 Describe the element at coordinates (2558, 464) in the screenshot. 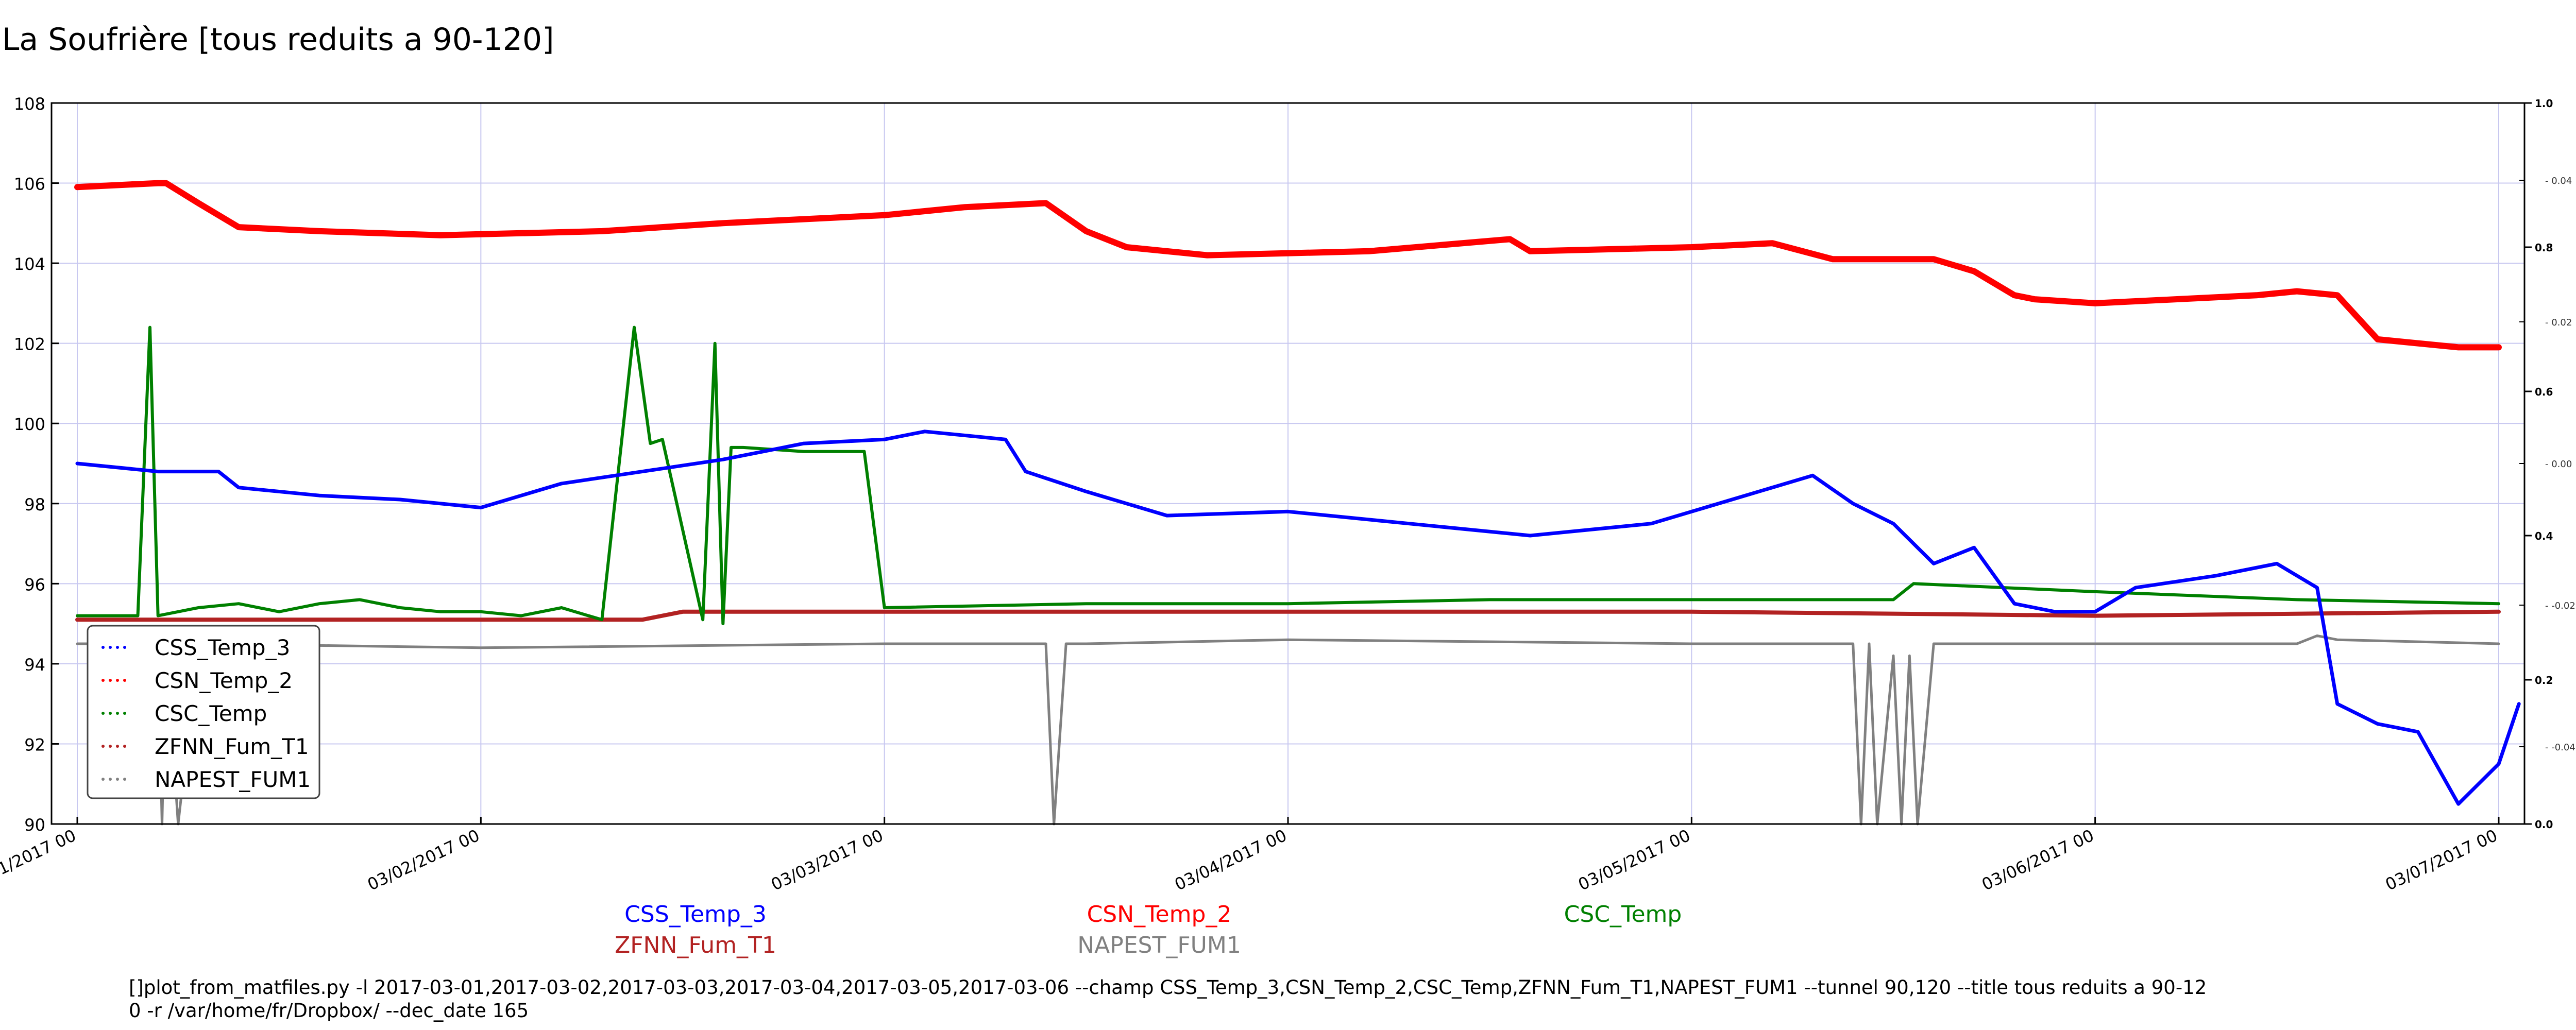

I see `right-inner-tick-label: - 0.00` at that location.